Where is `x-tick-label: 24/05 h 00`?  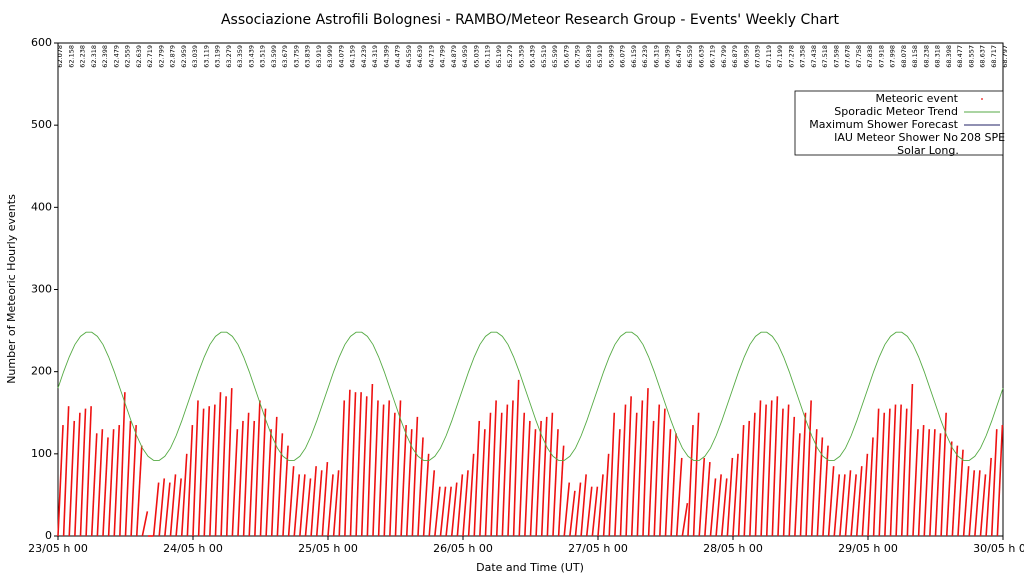
x-tick-label: 24/05 h 00 is located at coordinates (193, 548).